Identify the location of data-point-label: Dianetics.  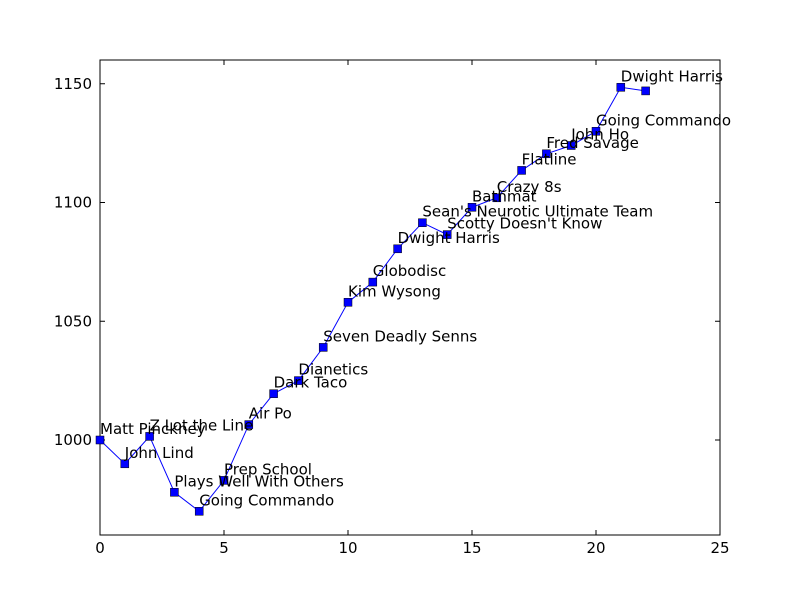
(333, 370).